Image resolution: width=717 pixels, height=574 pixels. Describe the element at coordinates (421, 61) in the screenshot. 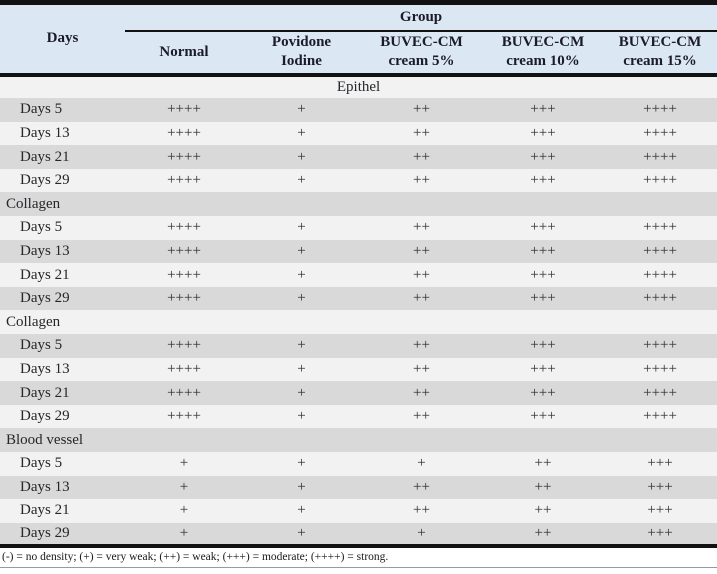

I see `column-header-line: cream 5%` at that location.